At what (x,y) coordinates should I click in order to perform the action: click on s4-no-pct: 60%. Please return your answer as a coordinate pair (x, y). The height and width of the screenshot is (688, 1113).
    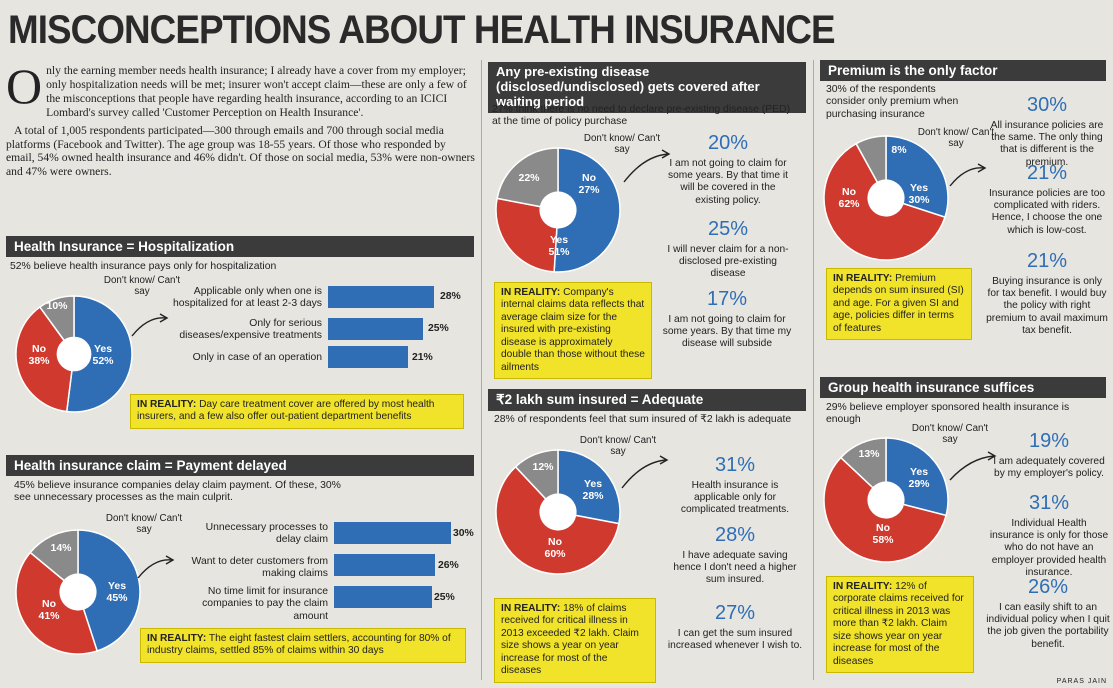
    Looking at the image, I should click on (555, 554).